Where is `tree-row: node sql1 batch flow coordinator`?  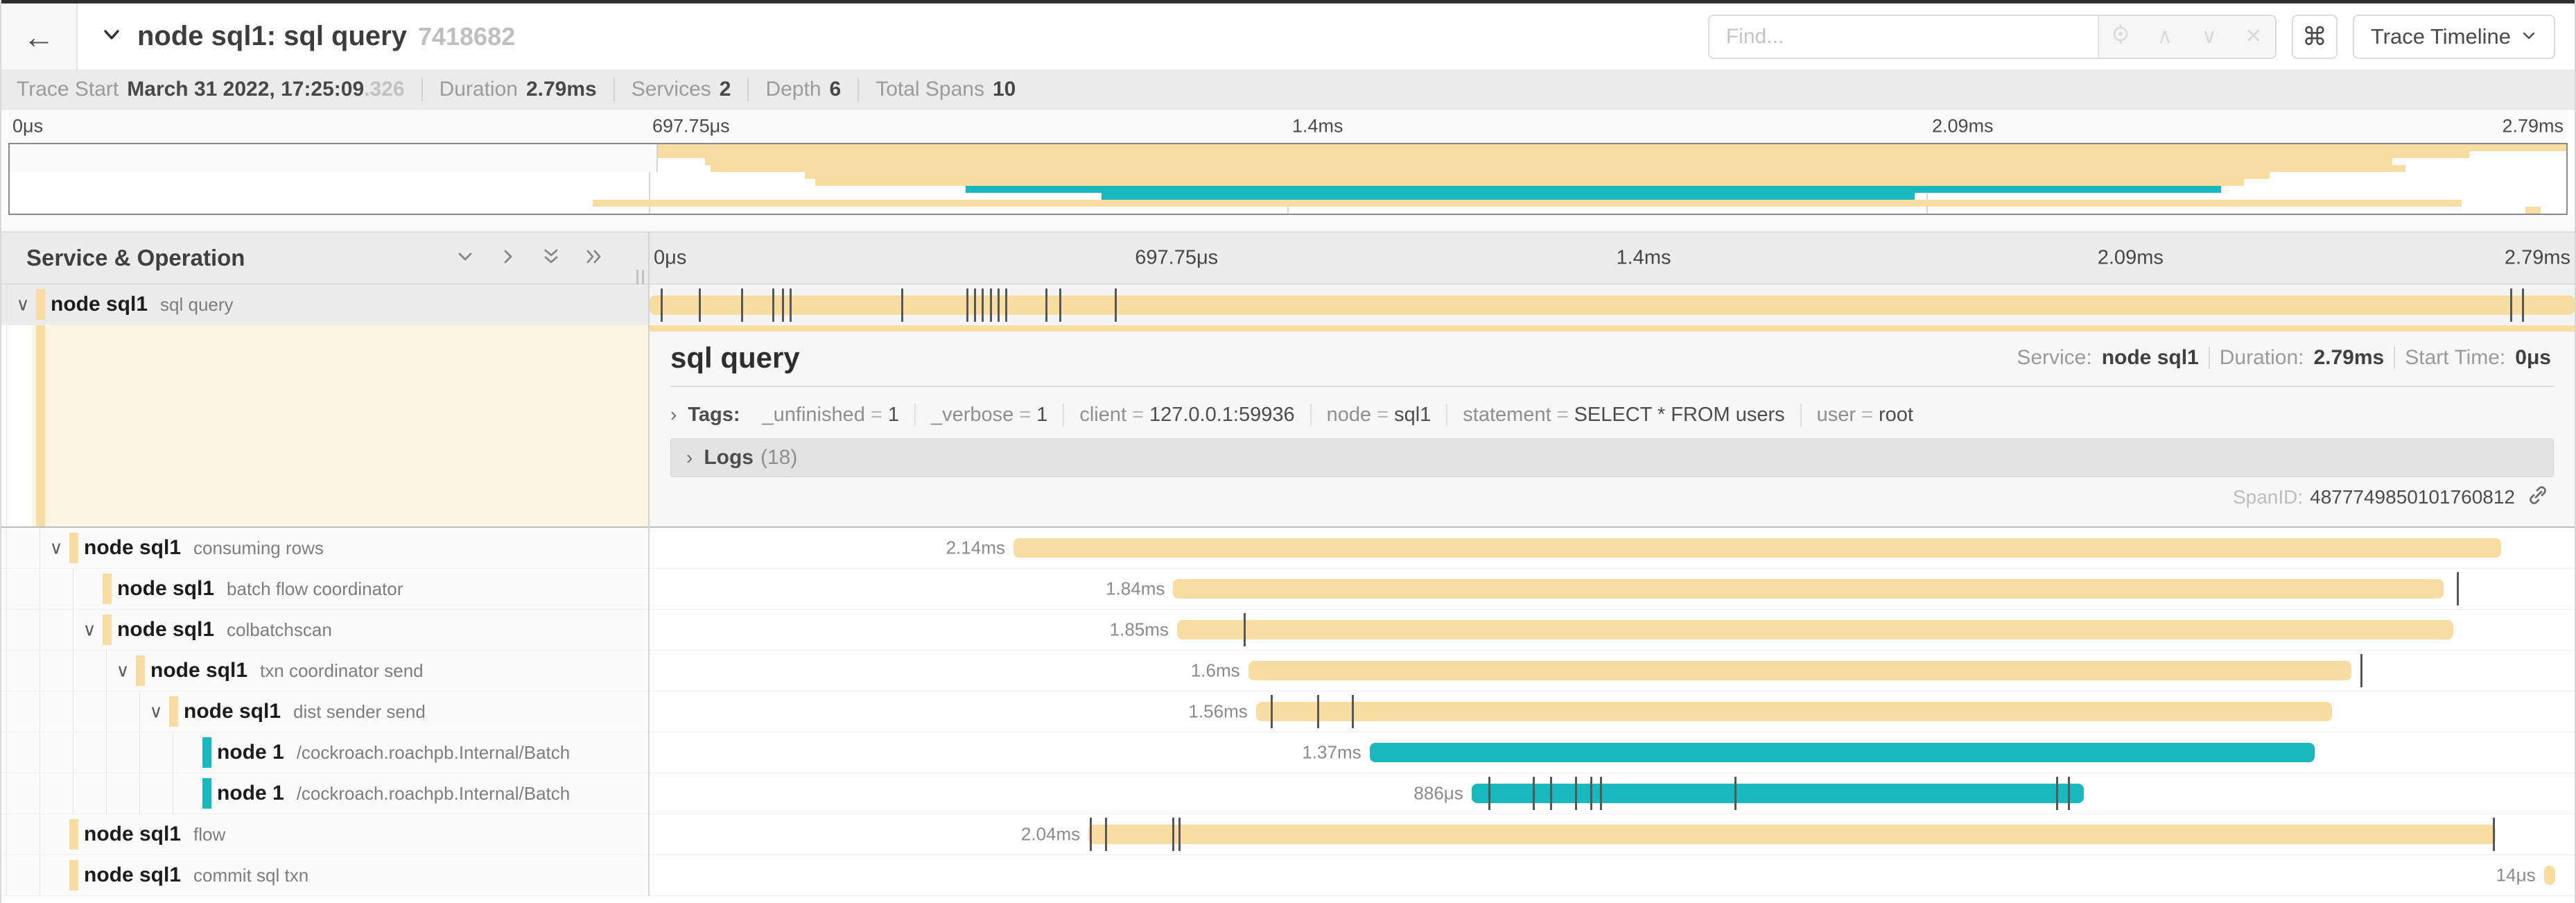
tree-row: node sql1 batch flow coordinator is located at coordinates (324, 589).